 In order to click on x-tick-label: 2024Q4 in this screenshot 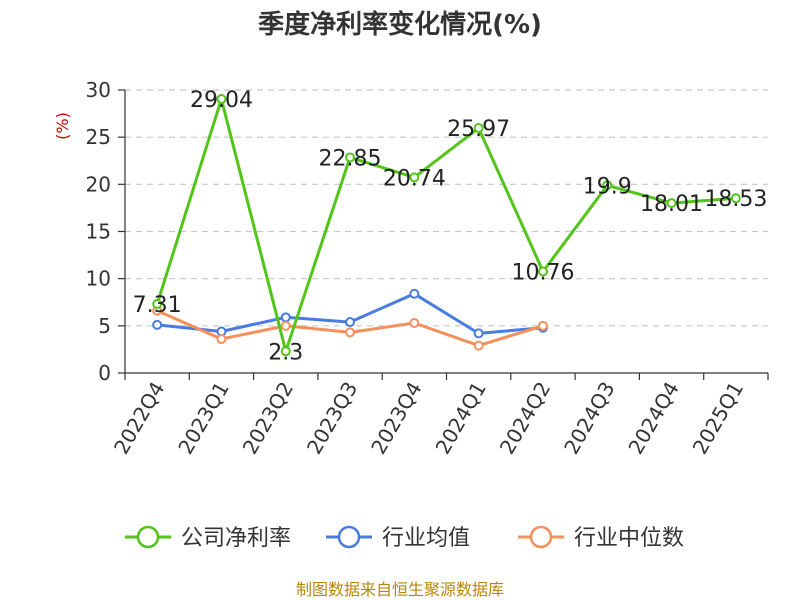, I will do `click(653, 418)`.